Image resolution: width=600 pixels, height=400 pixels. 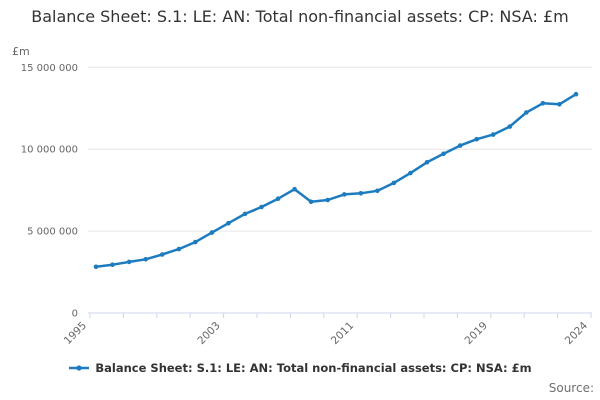 I want to click on y-axis-tick-label: 5 000 000, so click(x=52, y=232).